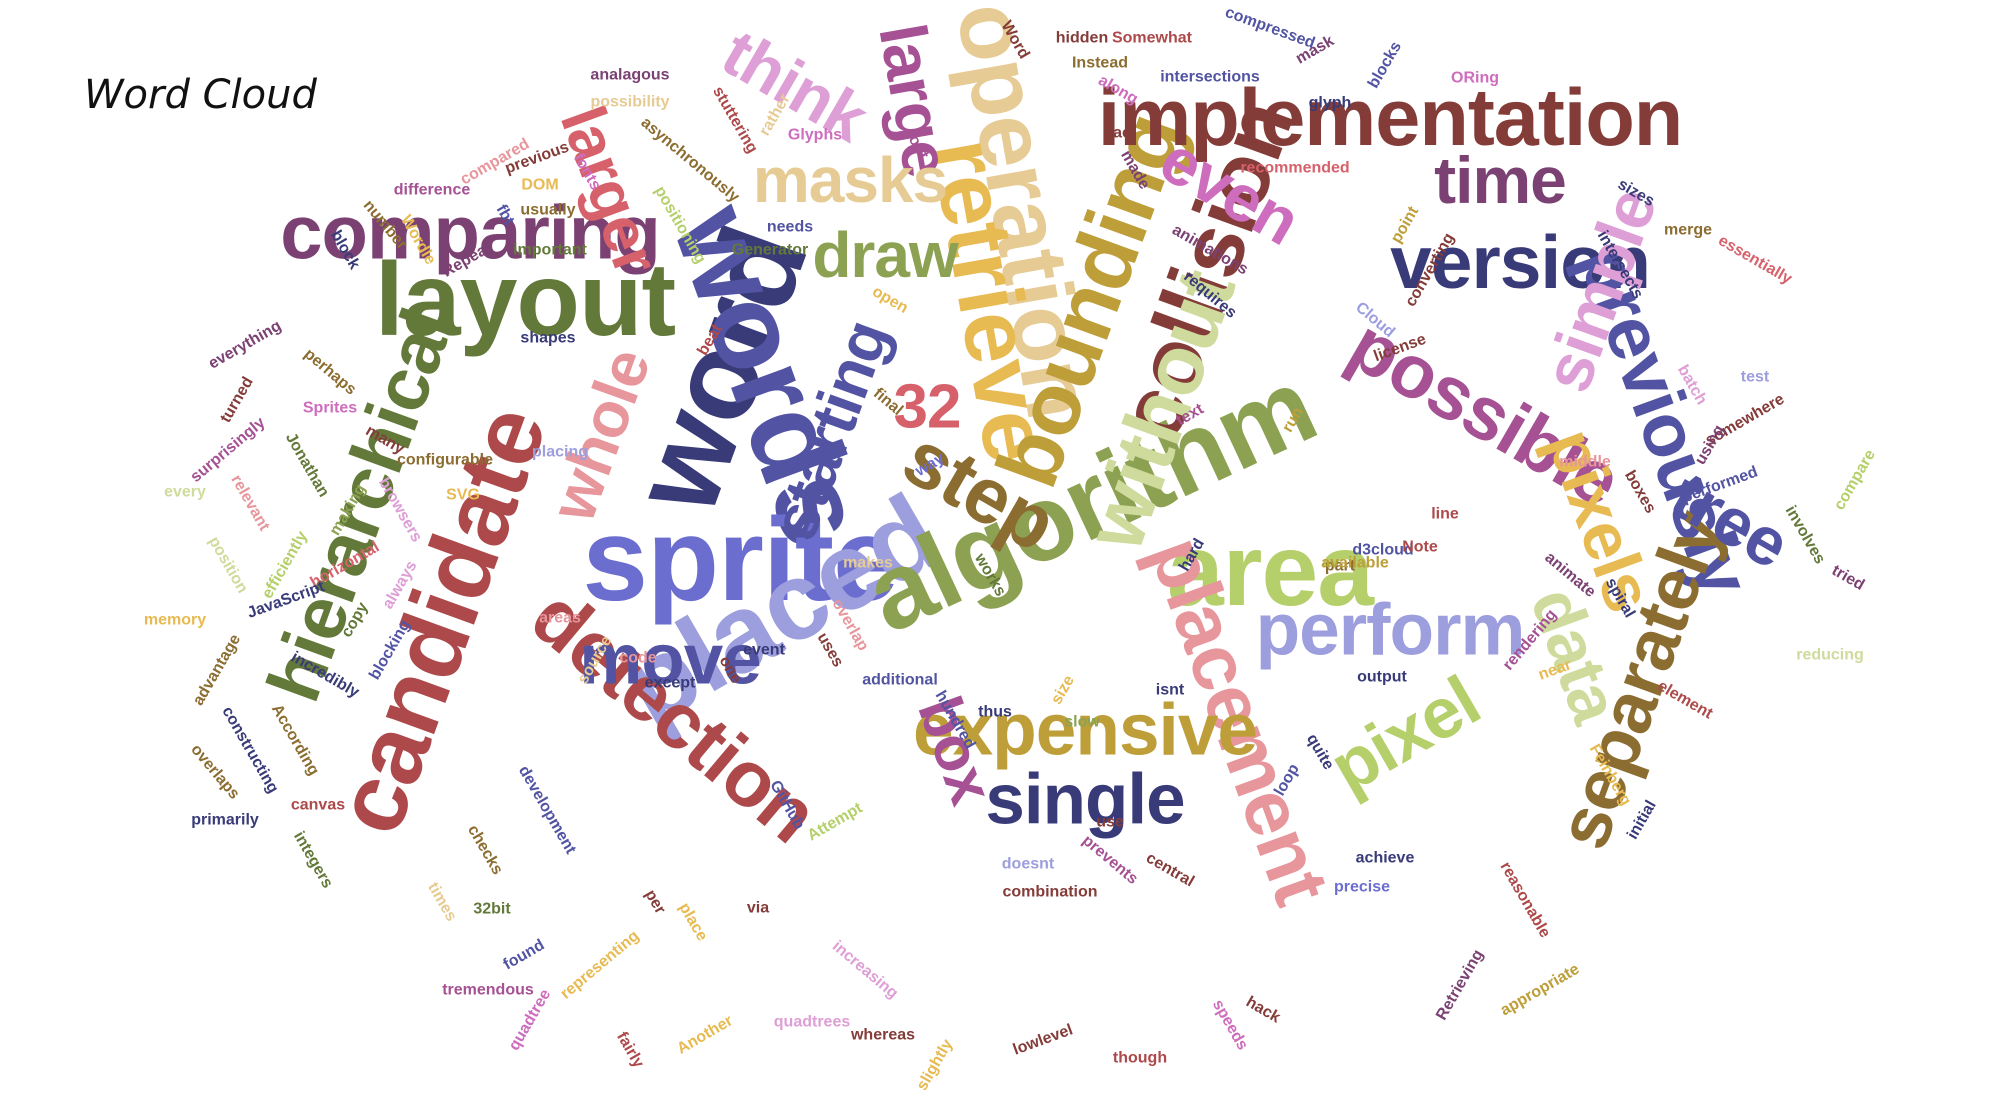  I want to click on cloud-word-difference: difference, so click(432, 190).